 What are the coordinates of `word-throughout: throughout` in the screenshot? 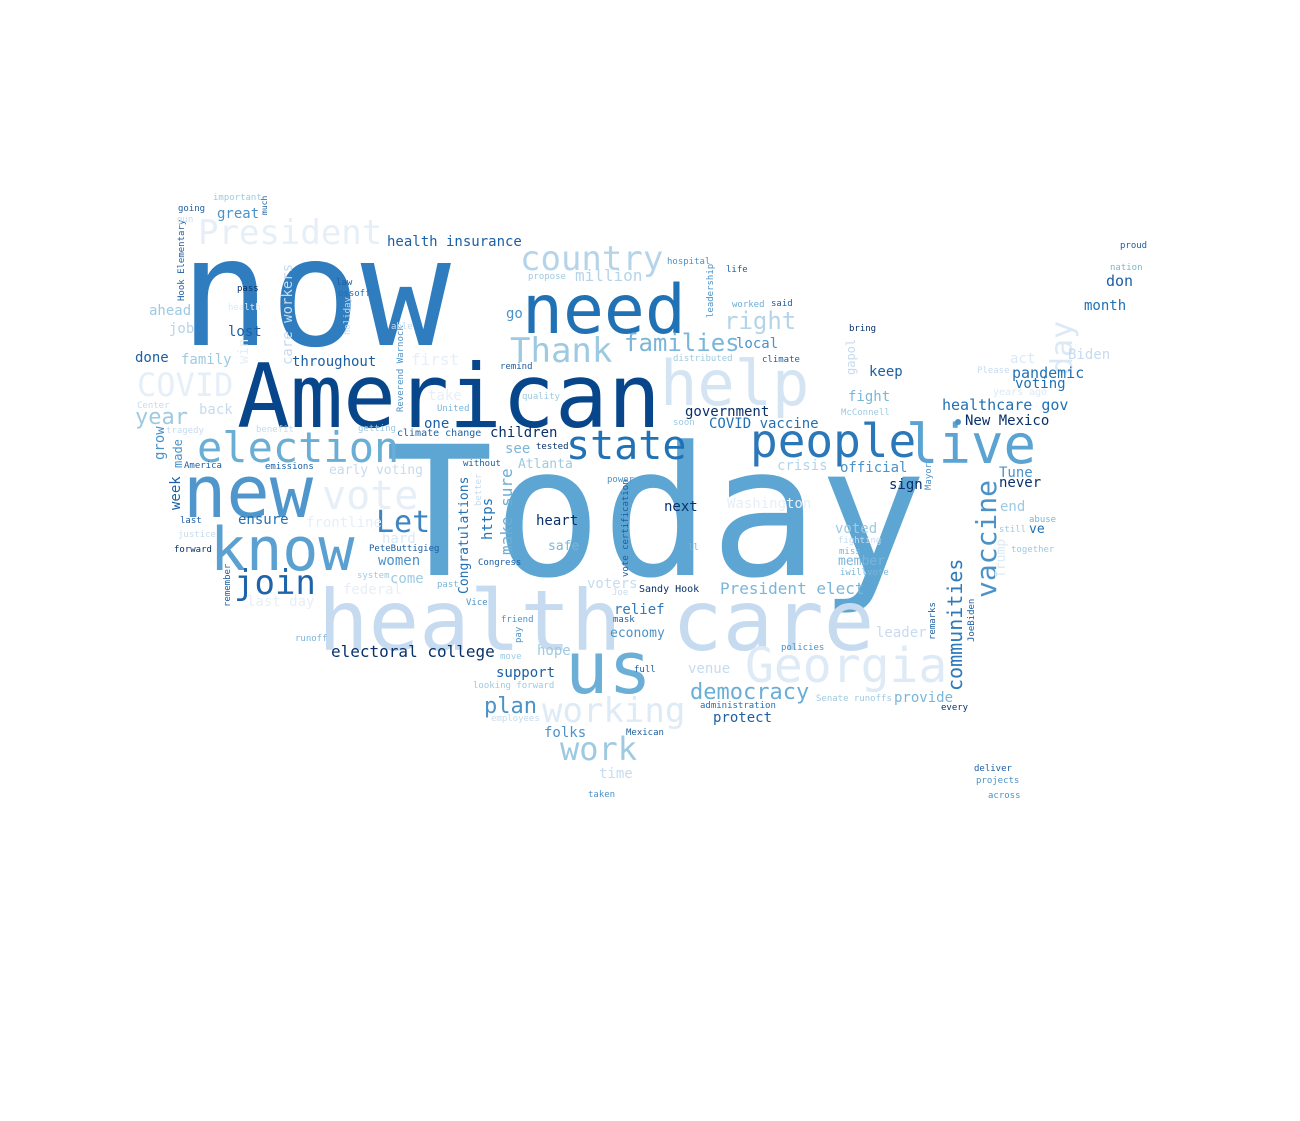 It's located at (334, 362).